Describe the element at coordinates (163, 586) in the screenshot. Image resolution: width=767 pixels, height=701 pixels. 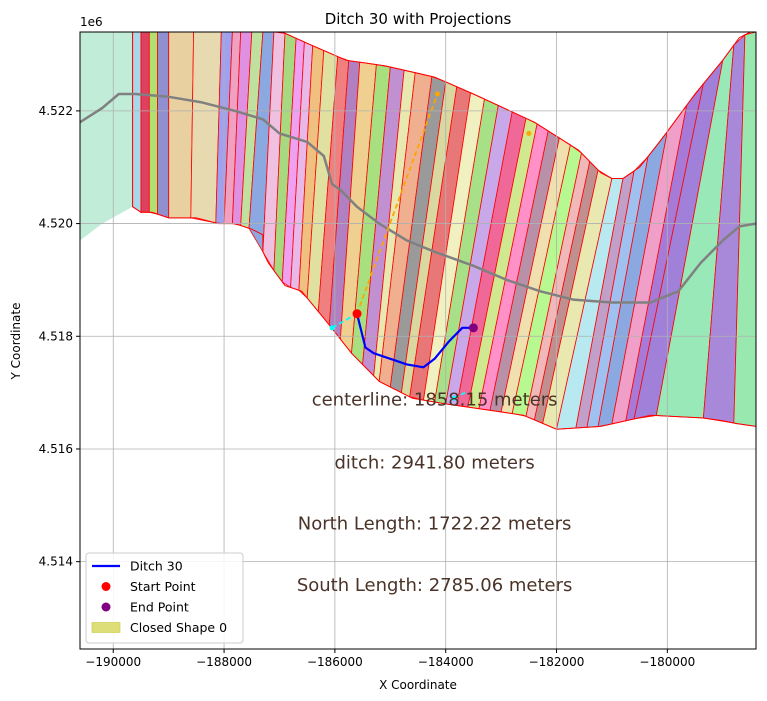
I see `legend-label: Start Point` at that location.